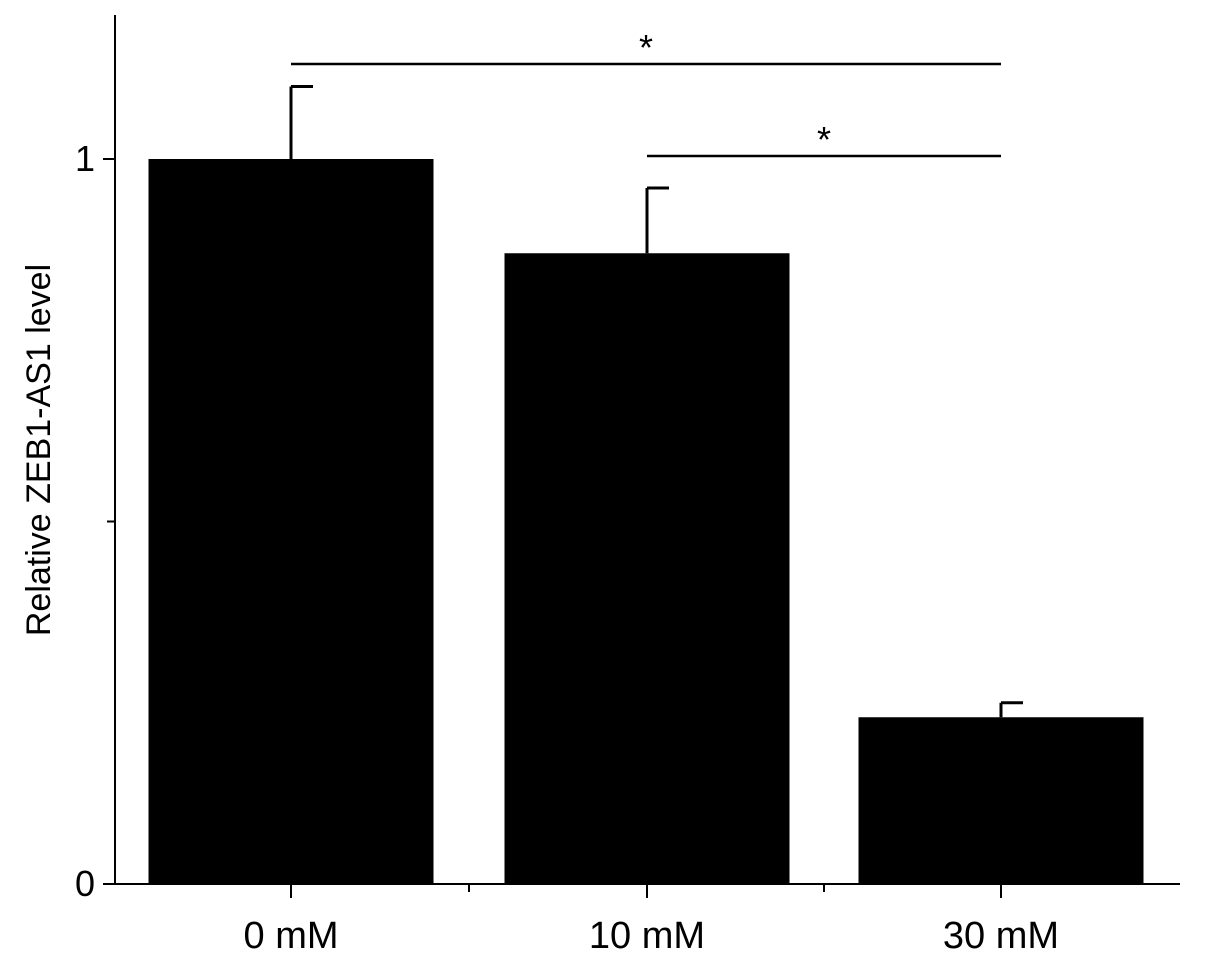  Describe the element at coordinates (1001, 936) in the screenshot. I see `x-tick-label: 30 mM` at that location.